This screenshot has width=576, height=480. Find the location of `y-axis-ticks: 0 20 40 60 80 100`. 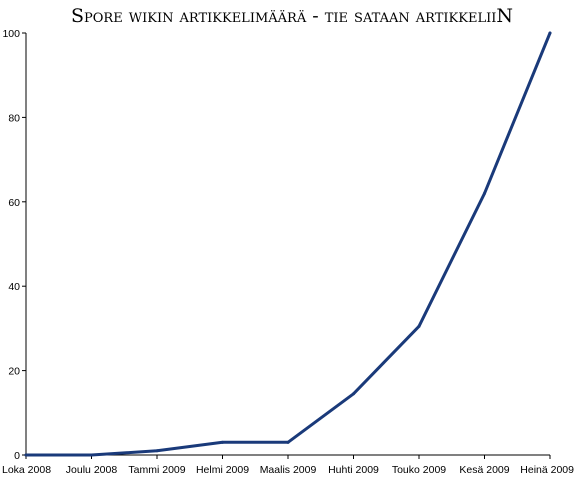

y-axis-ticks: 0 20 40 60 80 100 is located at coordinates (14, 245).